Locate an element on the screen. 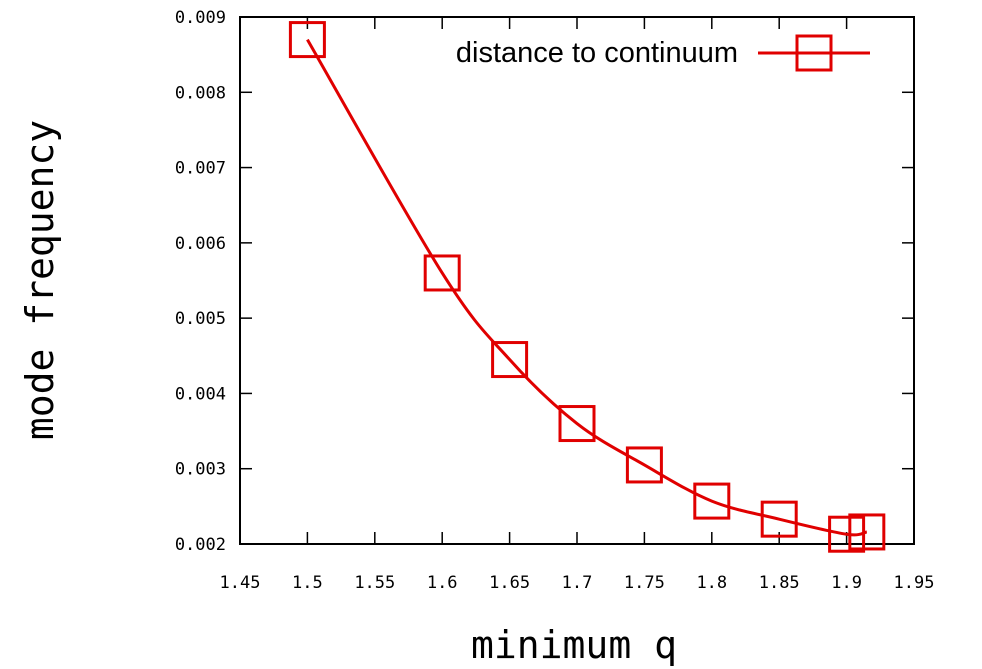  x-tick-label: 1.8 is located at coordinates (711, 583).